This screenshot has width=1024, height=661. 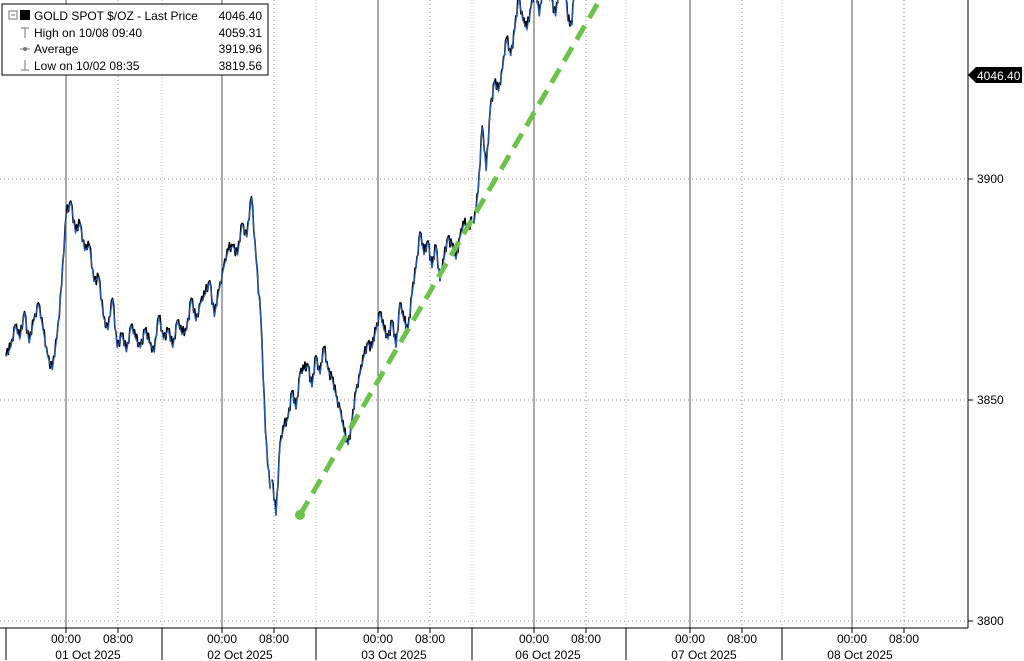 What do you see at coordinates (56, 49) in the screenshot?
I see `legend-average-label: Average` at bounding box center [56, 49].